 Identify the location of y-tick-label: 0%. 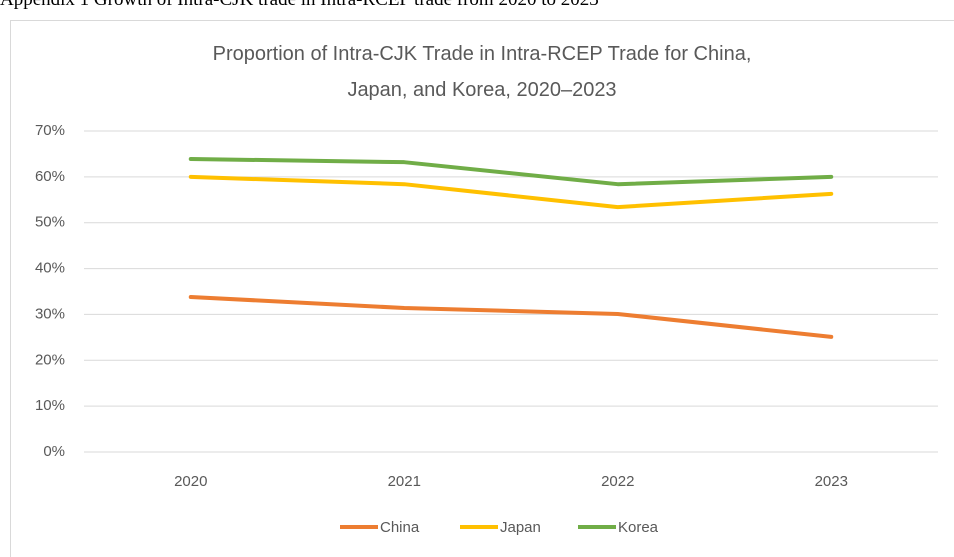
(54, 451).